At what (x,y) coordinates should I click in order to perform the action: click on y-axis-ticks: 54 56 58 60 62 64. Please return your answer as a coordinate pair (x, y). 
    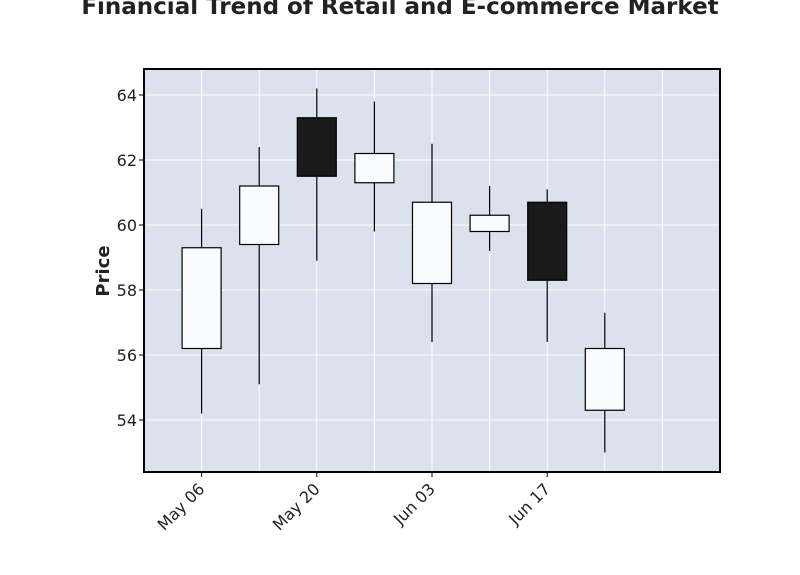
    Looking at the image, I should click on (130, 258).